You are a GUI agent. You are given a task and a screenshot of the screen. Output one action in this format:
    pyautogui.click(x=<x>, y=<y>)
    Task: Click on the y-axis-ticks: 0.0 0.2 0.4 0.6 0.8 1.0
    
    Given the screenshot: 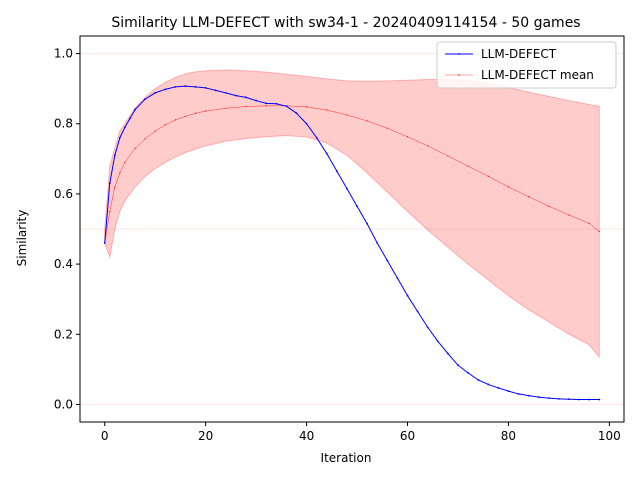 What is the action you would take?
    pyautogui.click(x=67, y=229)
    